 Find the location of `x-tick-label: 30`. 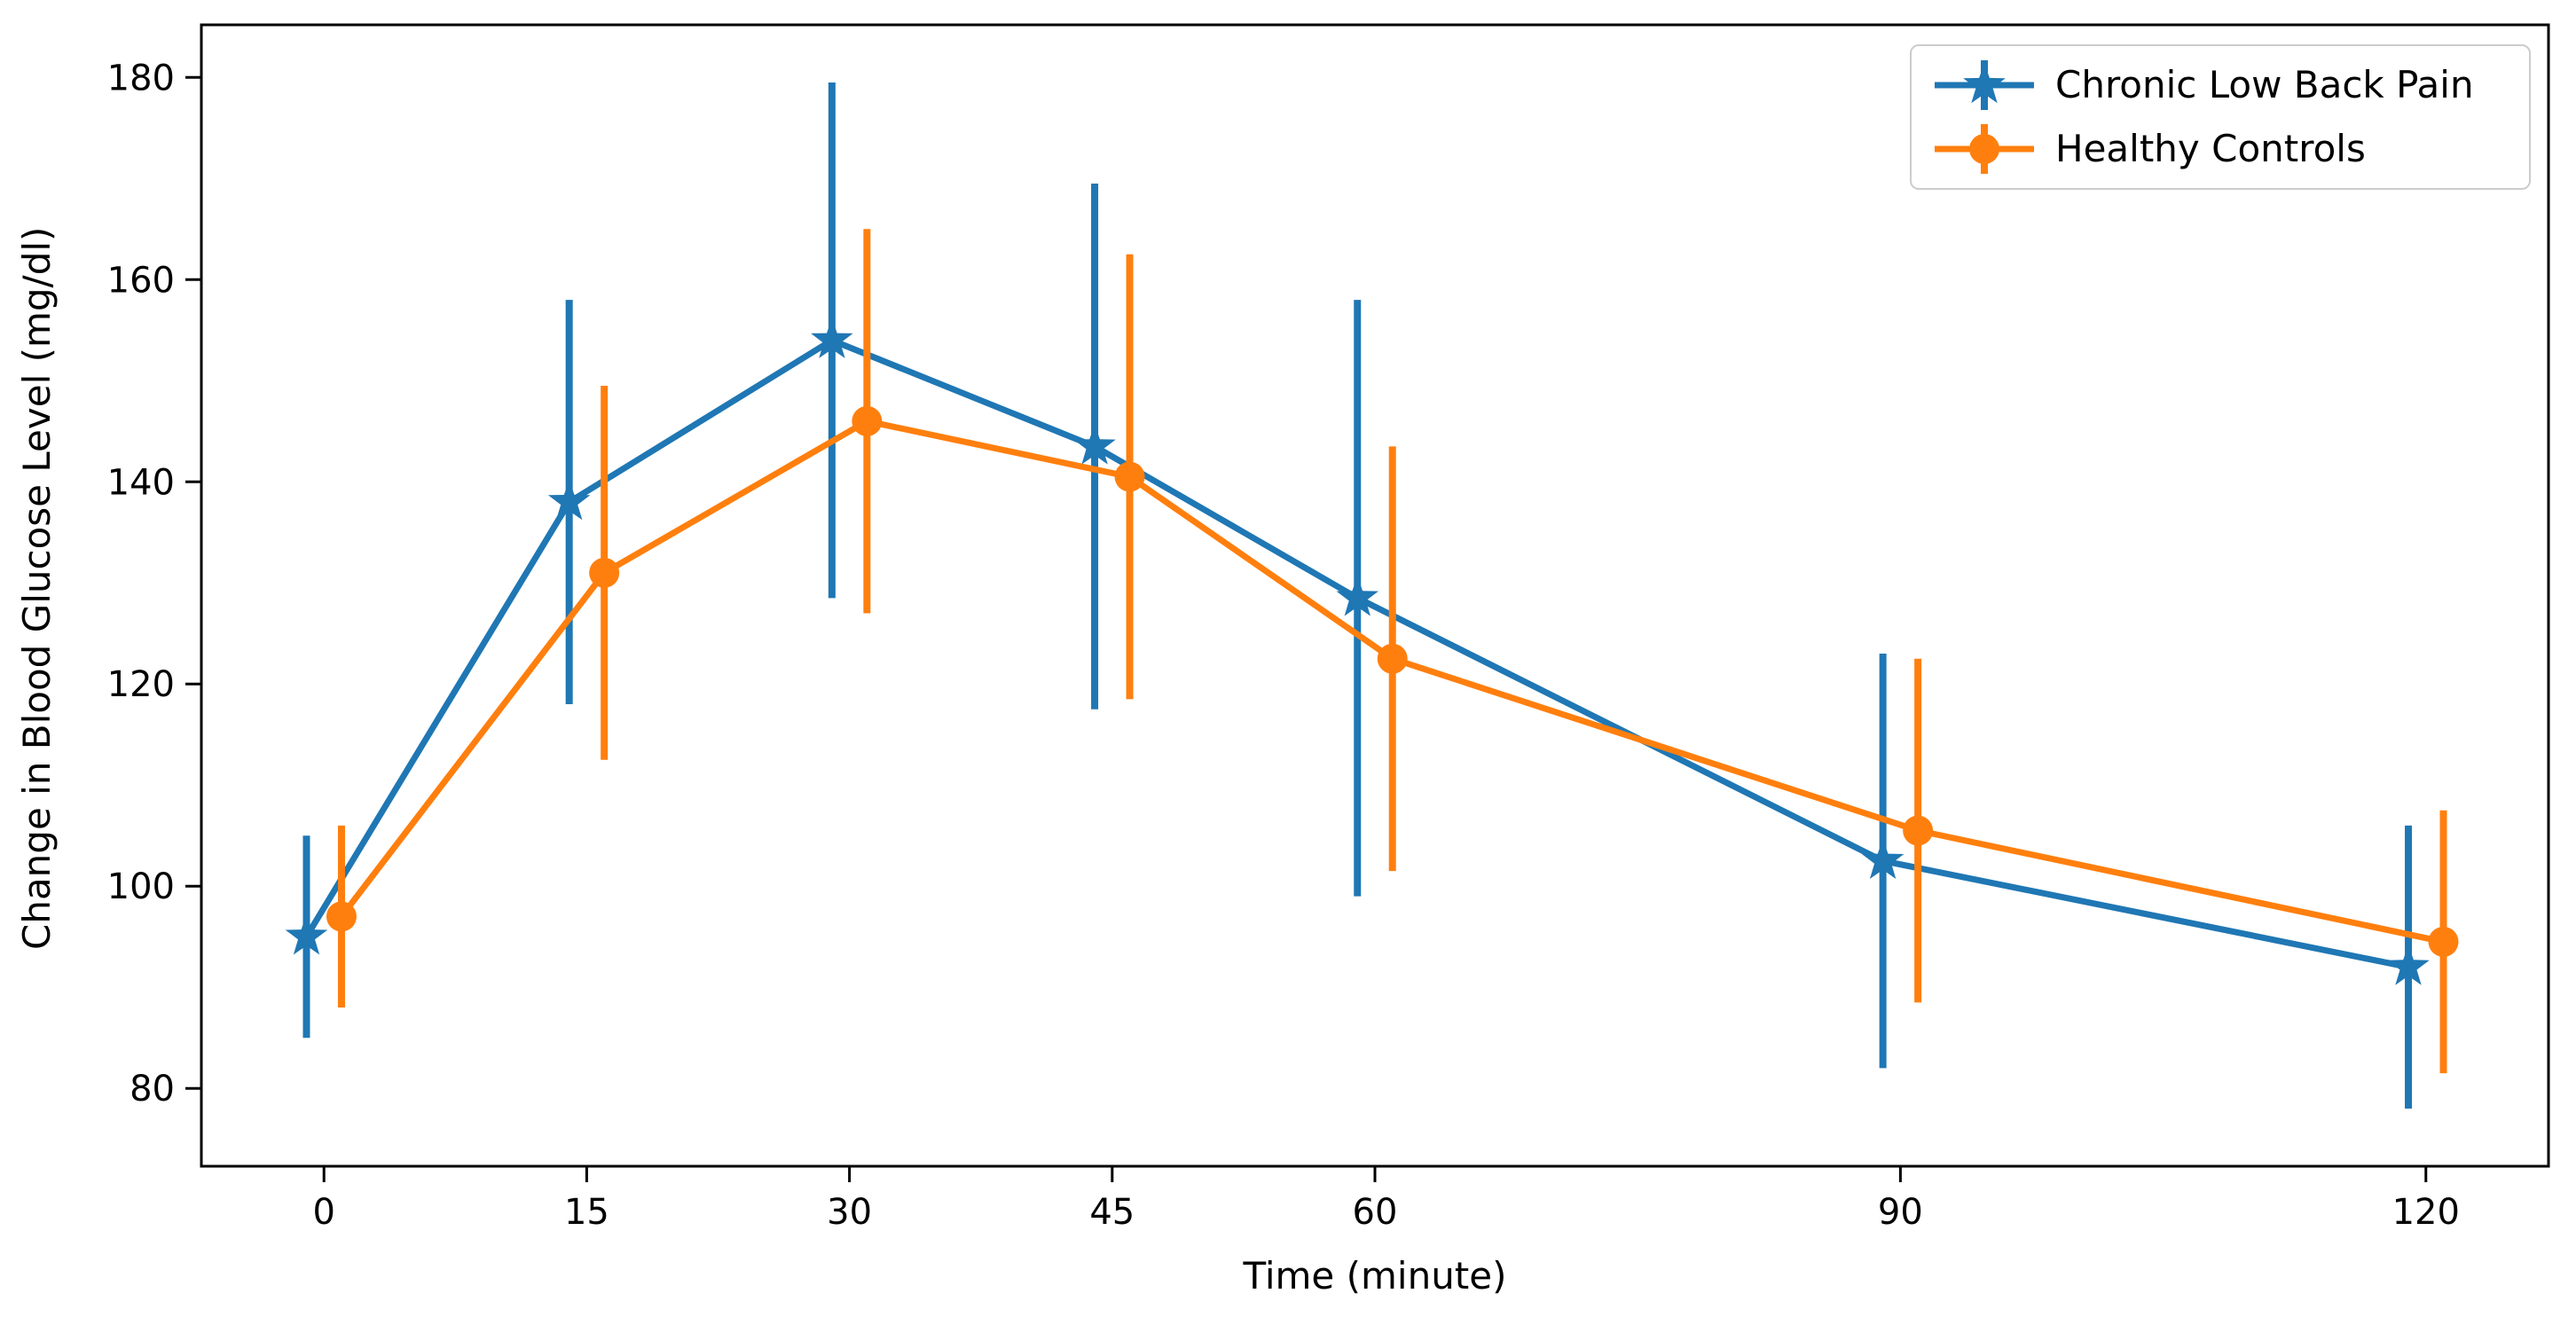

x-tick-label: 30 is located at coordinates (849, 1212).